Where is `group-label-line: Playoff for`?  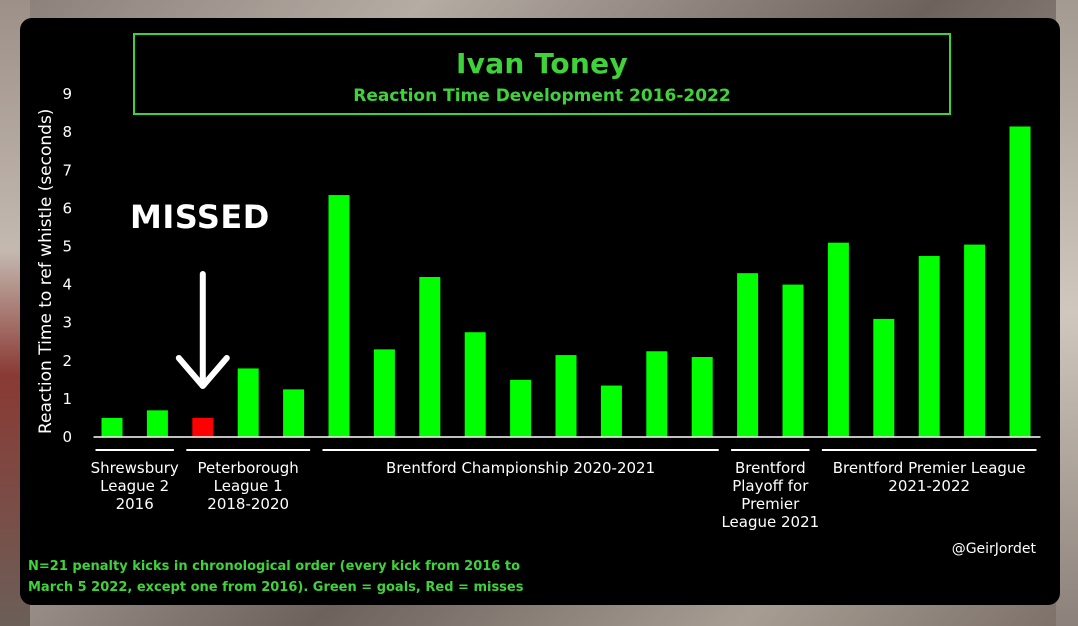
group-label-line: Playoff for is located at coordinates (770, 486).